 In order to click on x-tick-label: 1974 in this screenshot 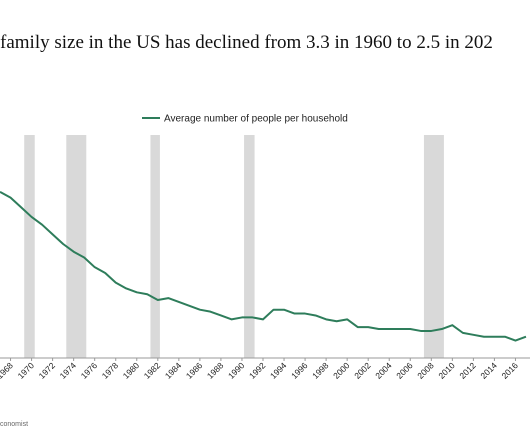, I will do `click(68, 370)`.